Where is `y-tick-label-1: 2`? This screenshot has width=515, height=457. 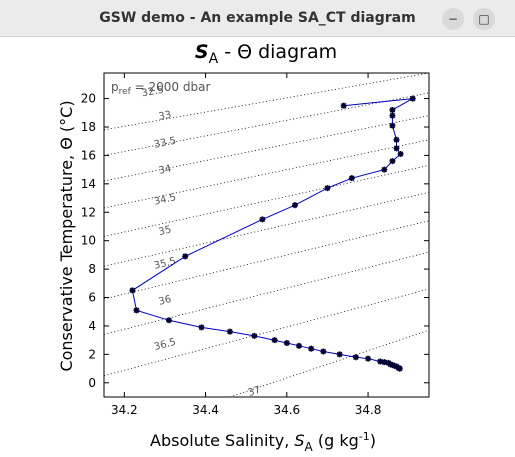
y-tick-label-1: 2 is located at coordinates (92, 354).